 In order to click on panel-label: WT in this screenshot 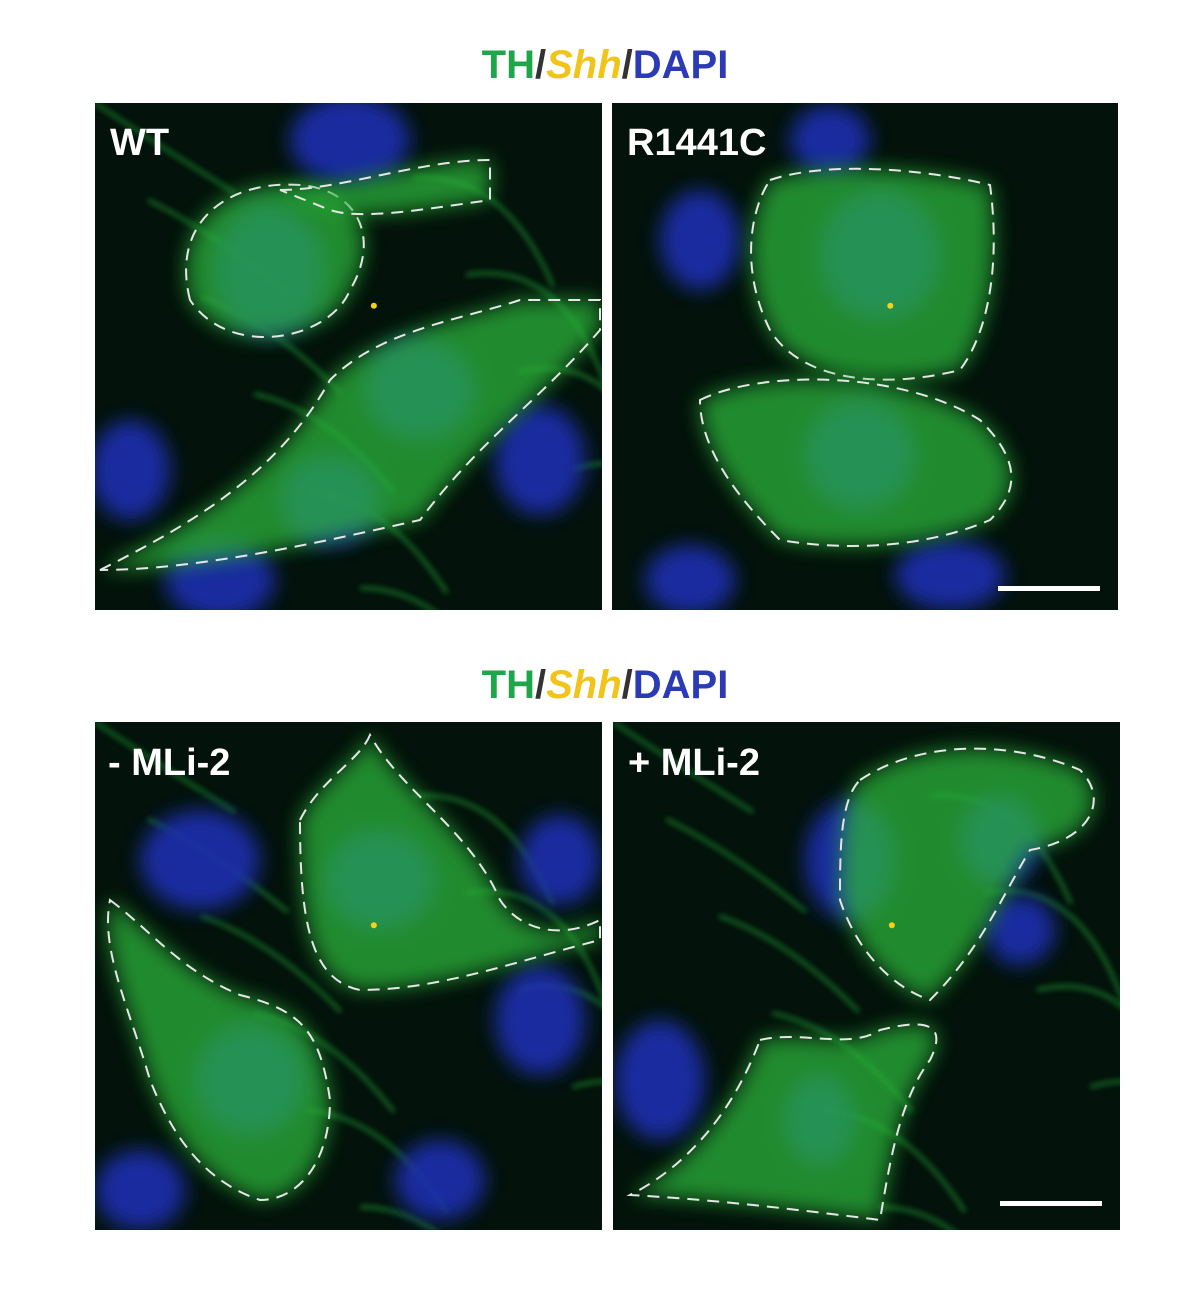, I will do `click(139, 143)`.